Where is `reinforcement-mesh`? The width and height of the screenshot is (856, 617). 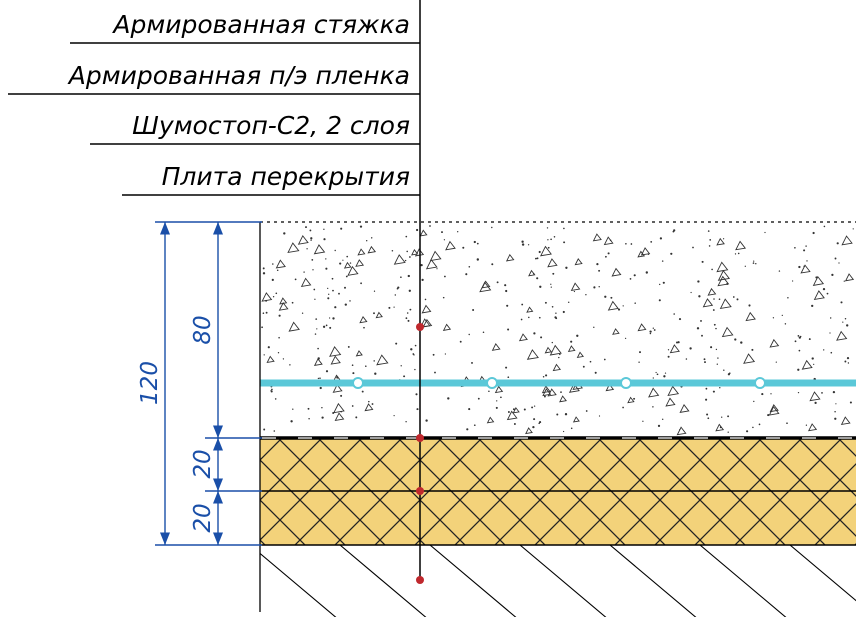 reinforcement-mesh is located at coordinates (558, 383).